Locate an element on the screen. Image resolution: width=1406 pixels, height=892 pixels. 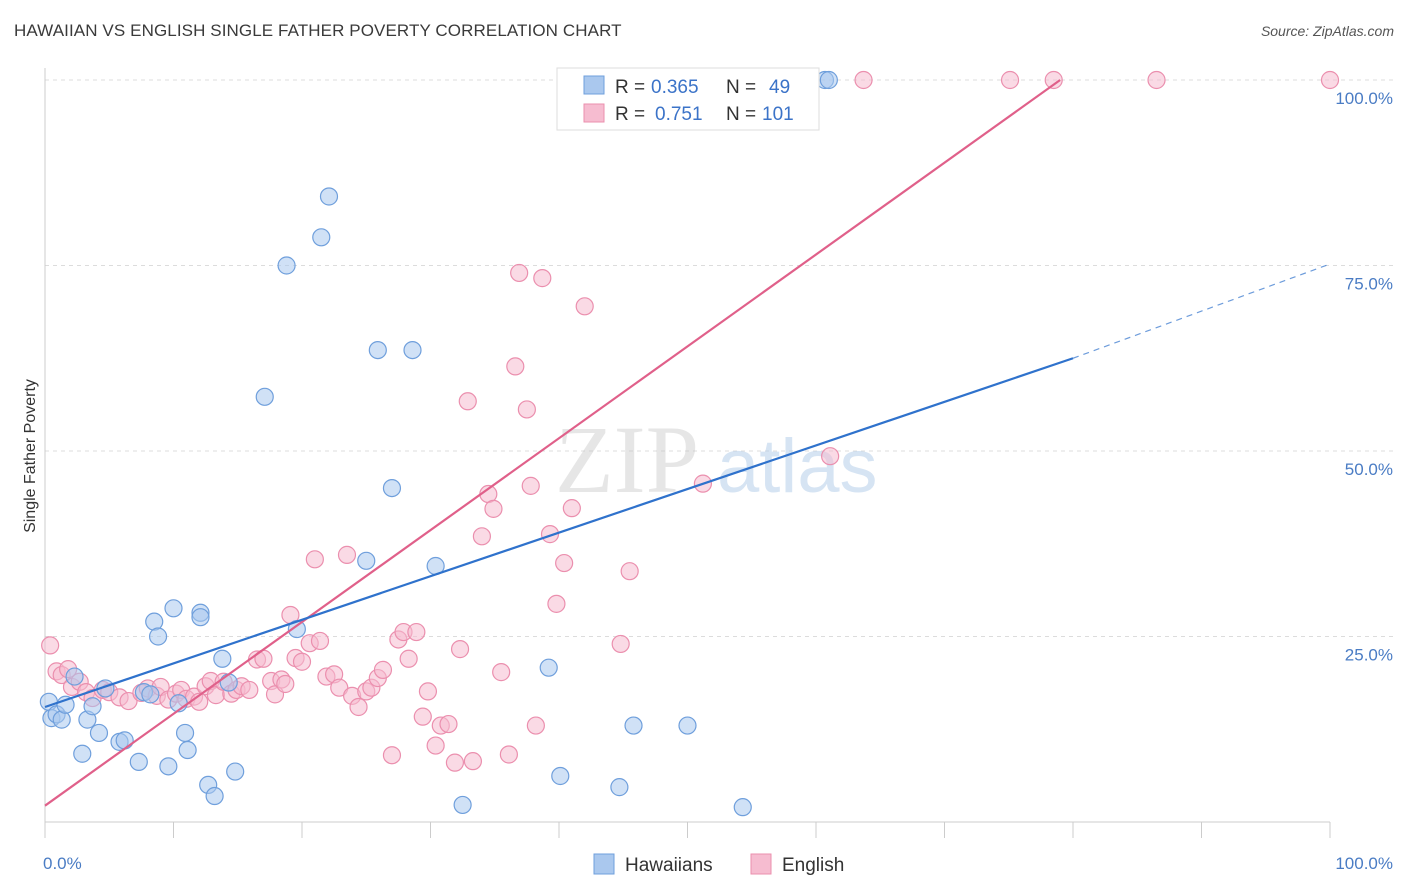
y-axis-label: Single Father Poverty is located at coordinates (30, 456).